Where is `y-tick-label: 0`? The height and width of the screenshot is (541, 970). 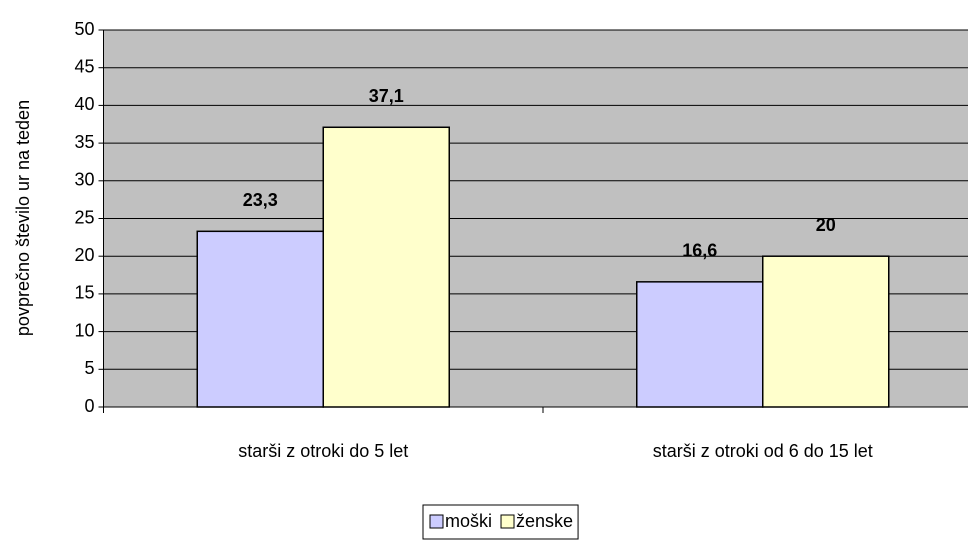
y-tick-label: 0 is located at coordinates (89, 406).